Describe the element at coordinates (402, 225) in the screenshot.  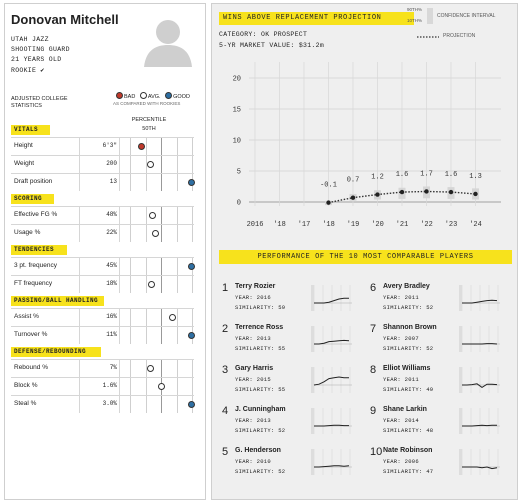
I see `x-tick-label: '21` at that location.